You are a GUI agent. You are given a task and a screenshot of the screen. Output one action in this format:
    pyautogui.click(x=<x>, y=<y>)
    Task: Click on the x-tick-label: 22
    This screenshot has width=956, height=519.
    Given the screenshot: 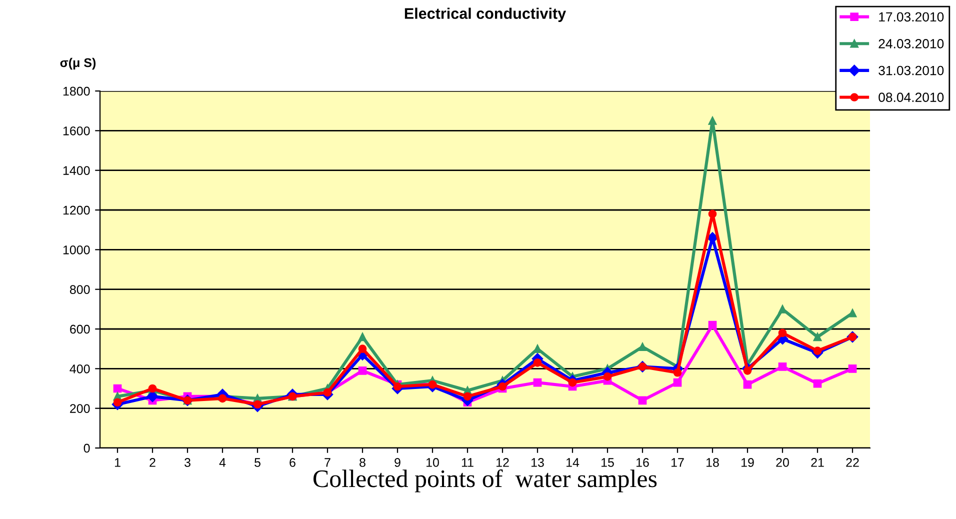 What is the action you would take?
    pyautogui.click(x=852, y=462)
    